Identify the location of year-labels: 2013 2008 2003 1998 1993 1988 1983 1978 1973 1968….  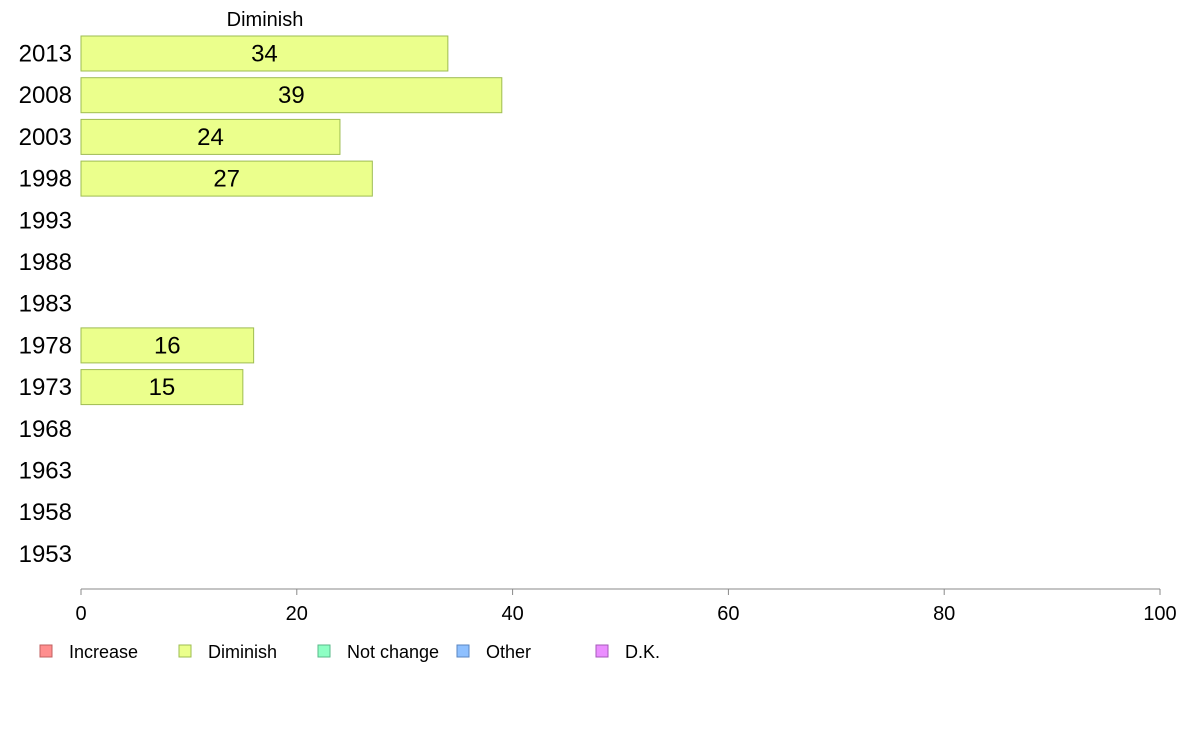
(45, 304).